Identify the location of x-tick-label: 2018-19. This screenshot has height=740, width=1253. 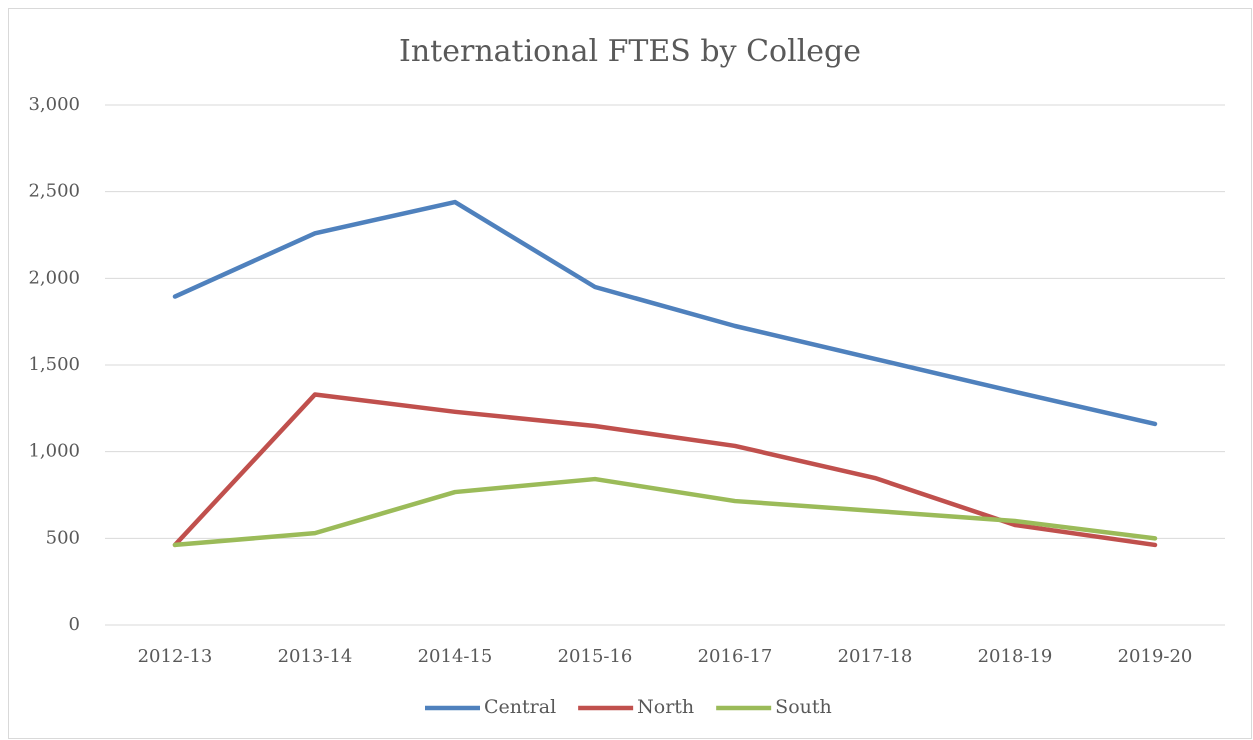
(1015, 656).